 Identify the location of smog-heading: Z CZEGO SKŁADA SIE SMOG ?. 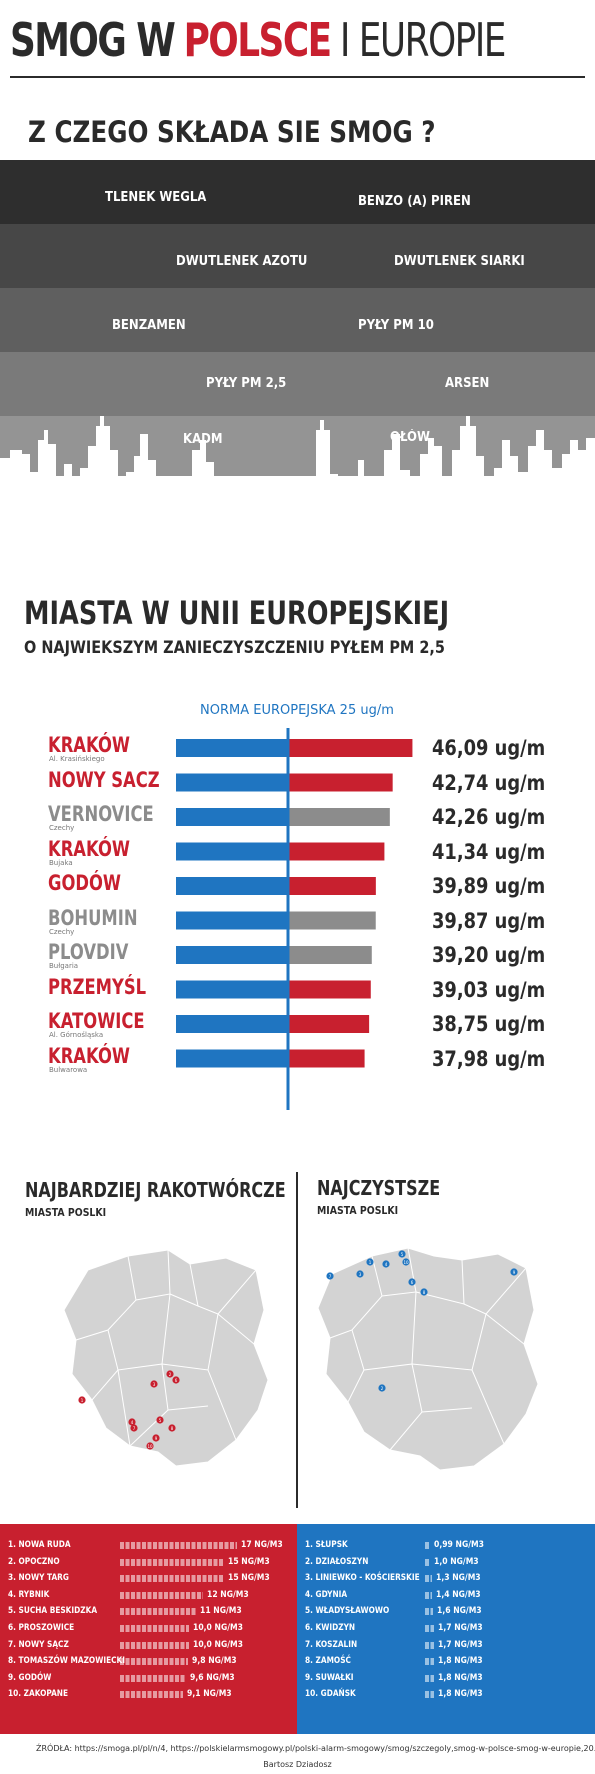
(232, 132).